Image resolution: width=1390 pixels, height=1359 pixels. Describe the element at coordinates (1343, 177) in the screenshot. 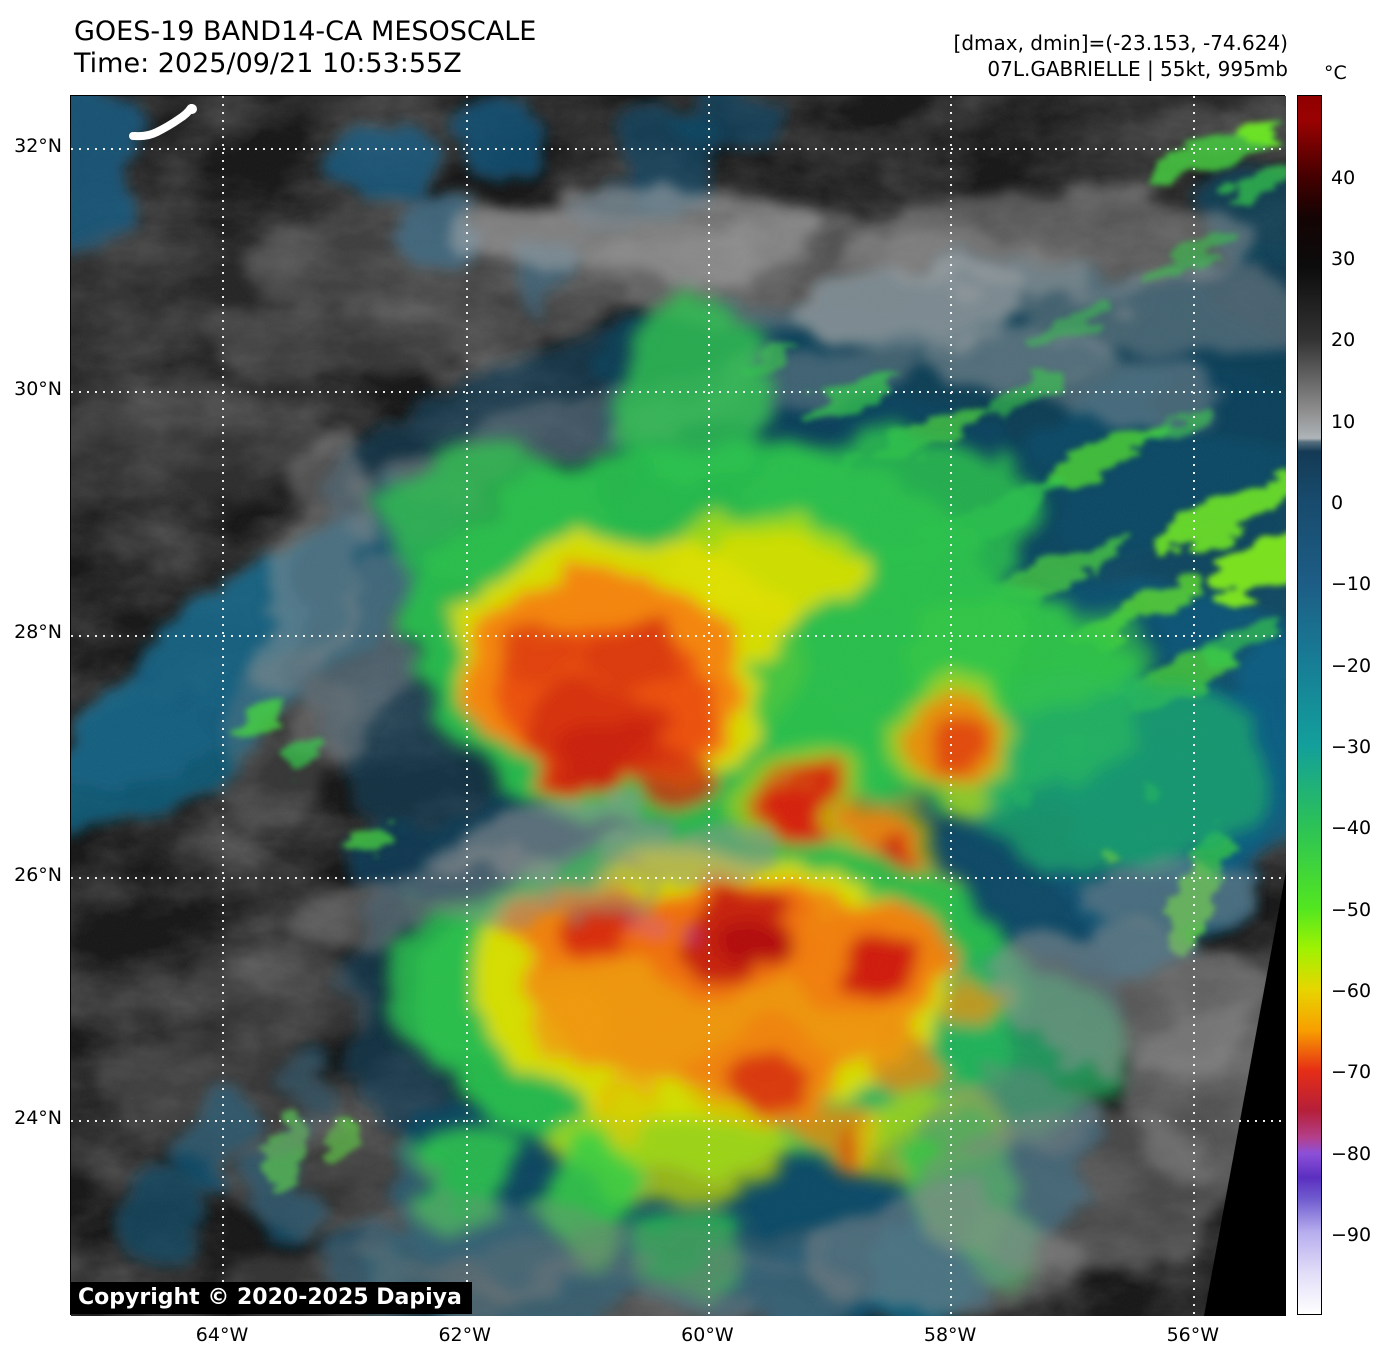

I see `colorbar-tick-label: 40` at that location.